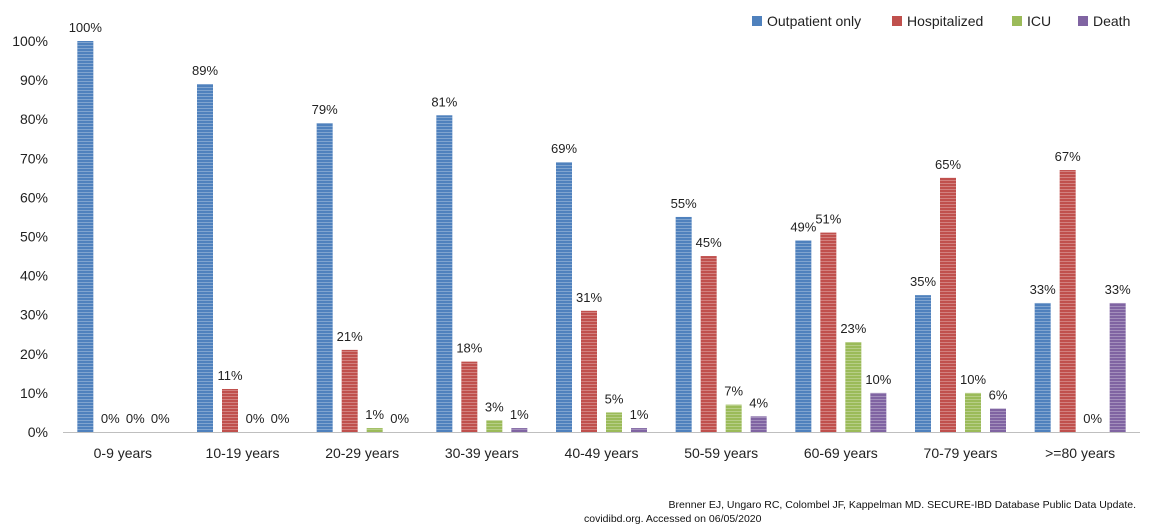  I want to click on legend: Outpatient only Hospitalized ICU Death, so click(941, 21).